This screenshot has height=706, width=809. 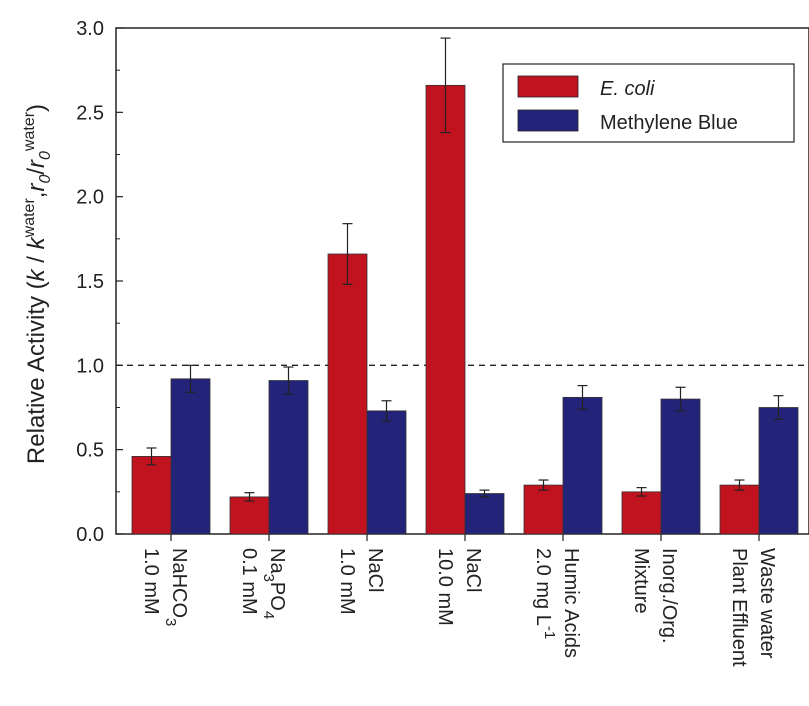 I want to click on y-title-r: r, so click(x=36, y=187).